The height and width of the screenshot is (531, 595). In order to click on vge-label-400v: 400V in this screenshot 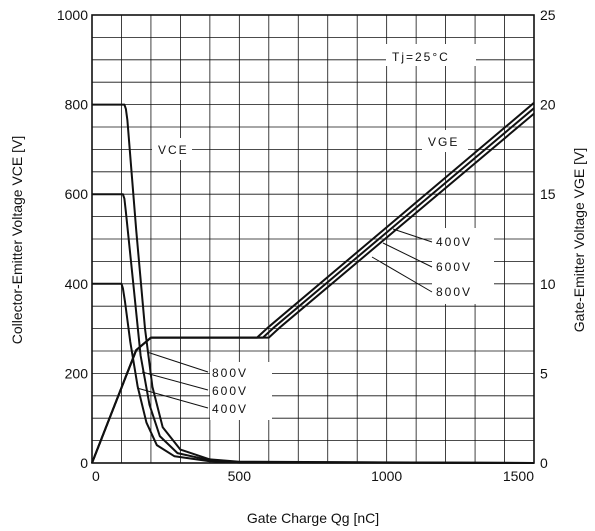, I will do `click(454, 242)`.